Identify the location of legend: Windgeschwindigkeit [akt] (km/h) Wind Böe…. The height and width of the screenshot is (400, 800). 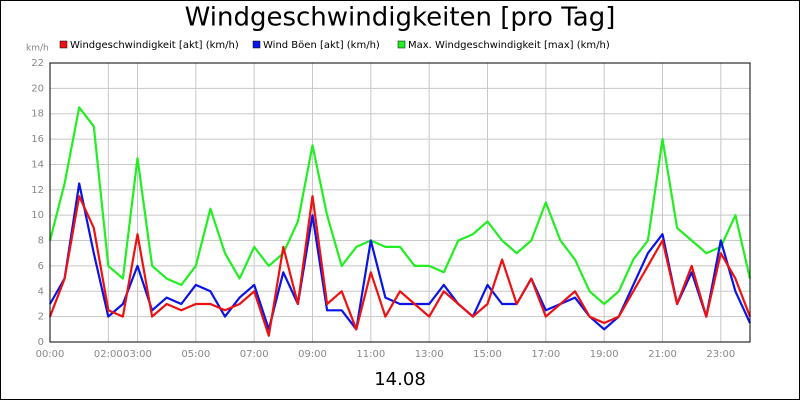
(334, 45).